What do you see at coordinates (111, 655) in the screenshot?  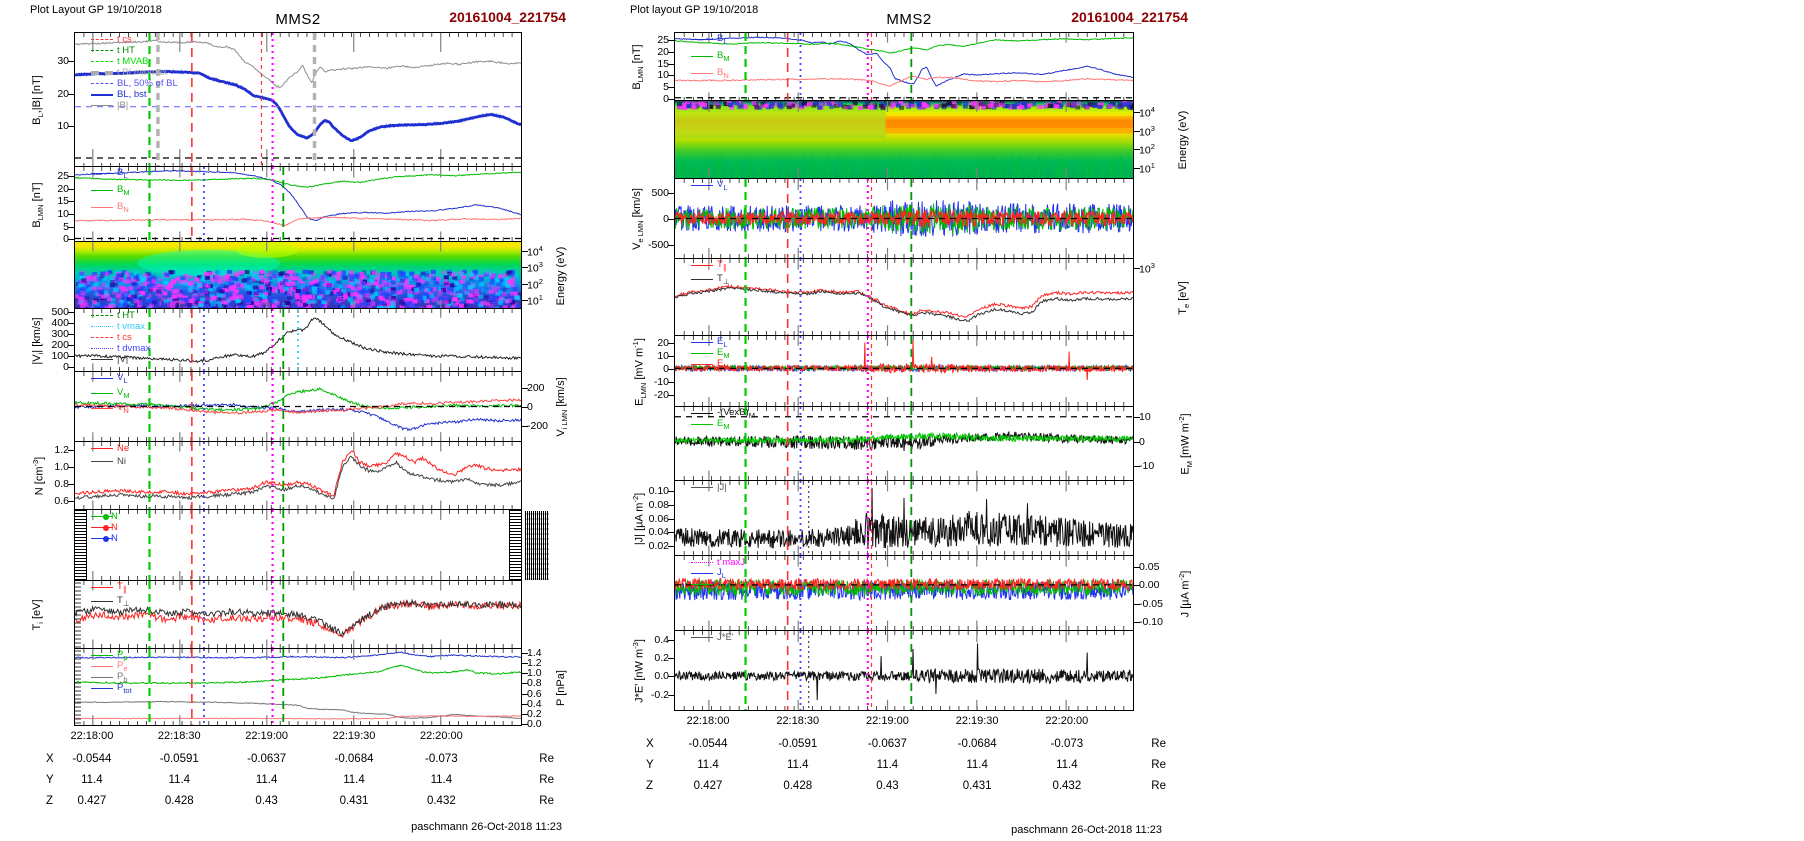 I see `legend-entry: Pp` at bounding box center [111, 655].